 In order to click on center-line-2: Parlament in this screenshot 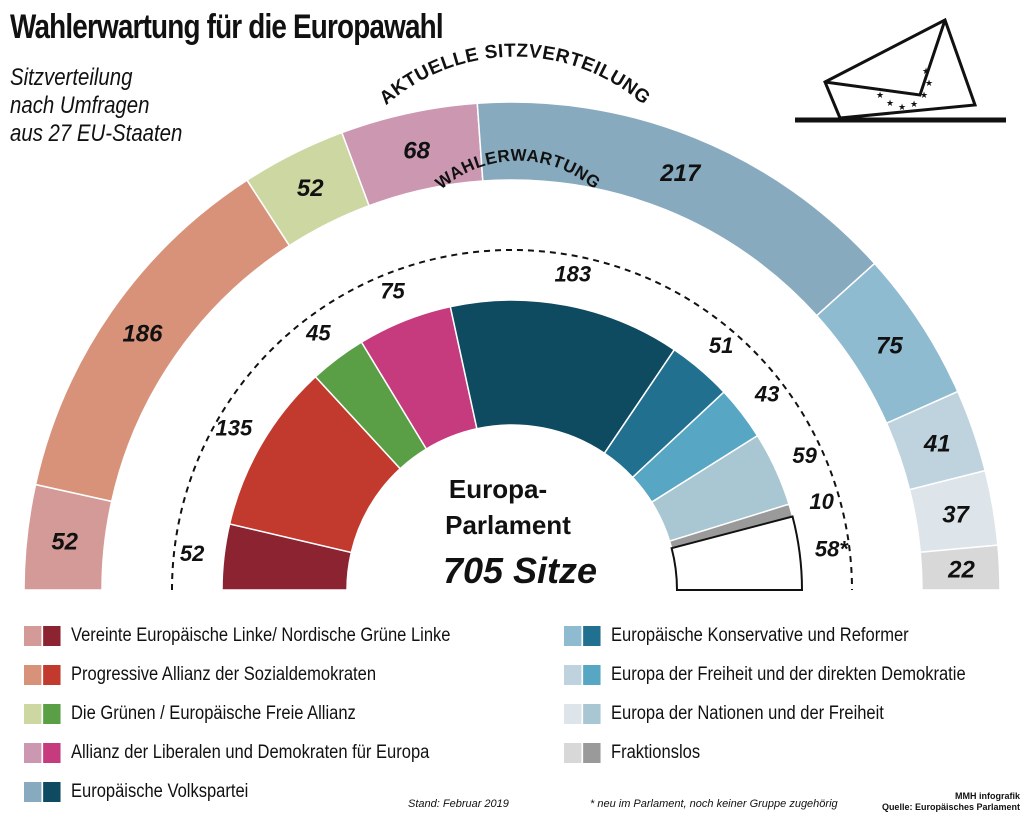, I will do `click(508, 525)`.